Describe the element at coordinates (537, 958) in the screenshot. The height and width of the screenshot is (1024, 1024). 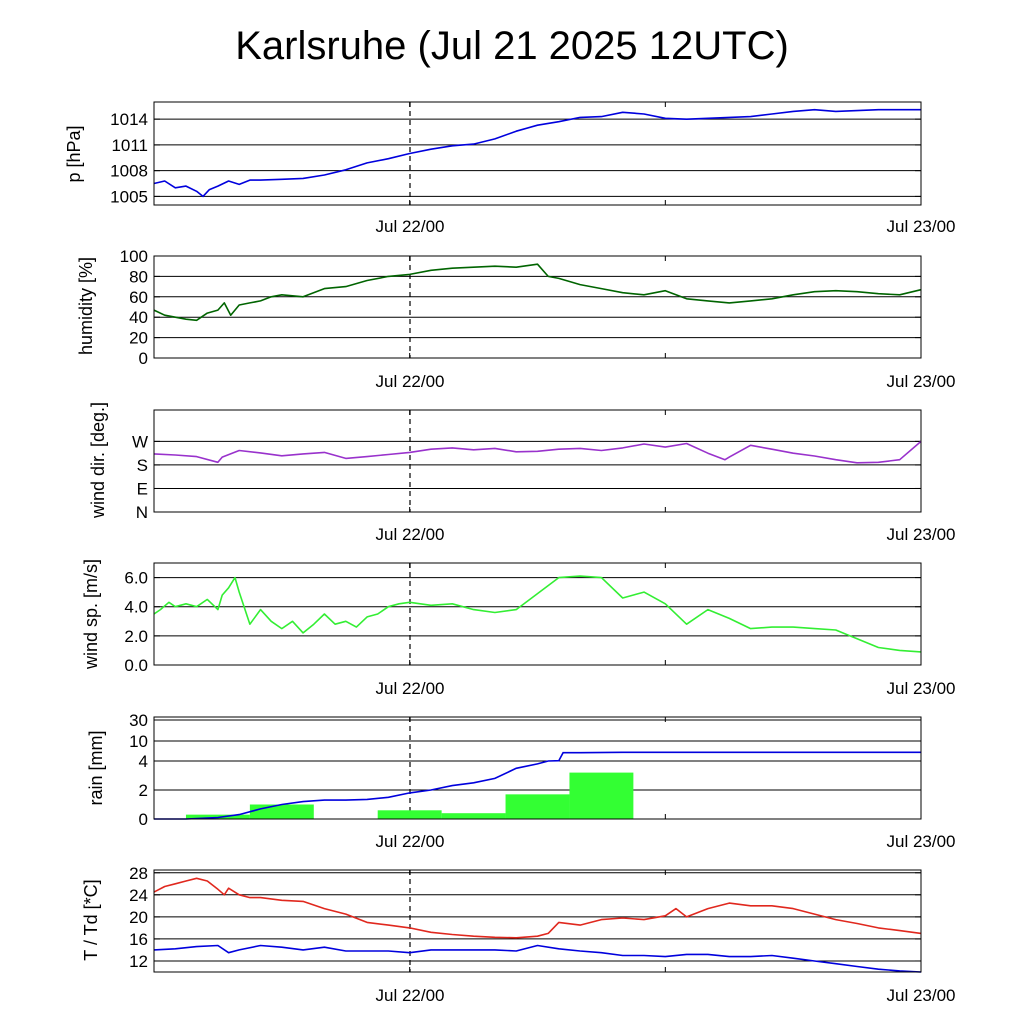
I see `dewpoint-line` at that location.